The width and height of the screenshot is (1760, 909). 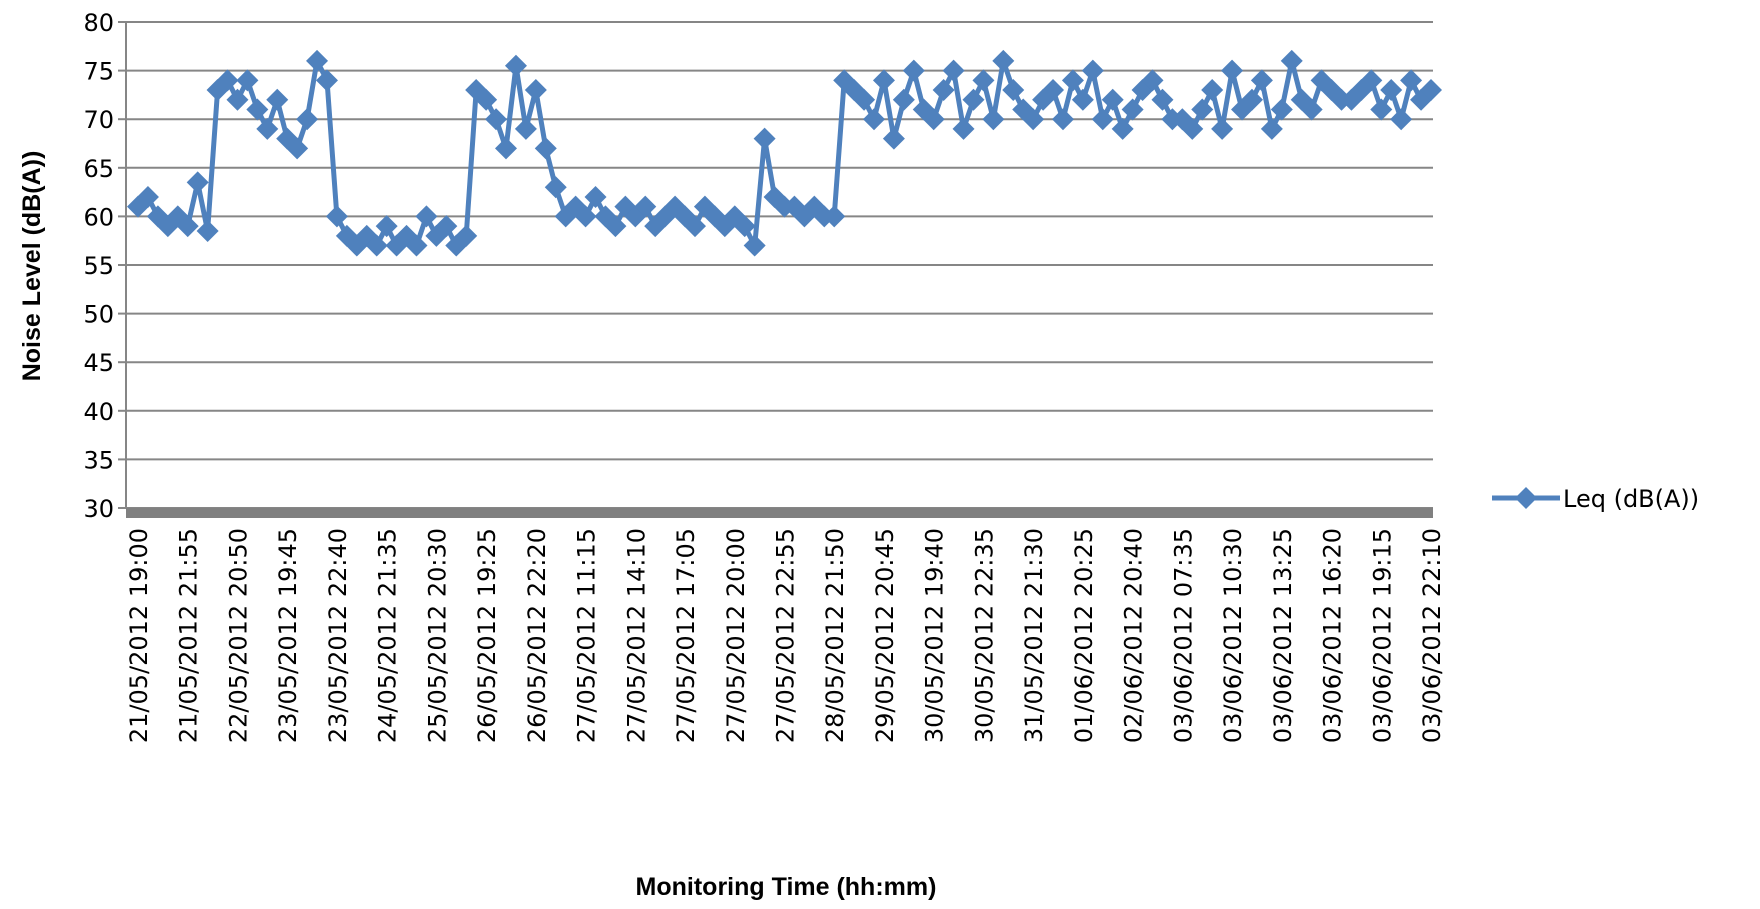 What do you see at coordinates (1526, 498) in the screenshot?
I see `legend-marker` at bounding box center [1526, 498].